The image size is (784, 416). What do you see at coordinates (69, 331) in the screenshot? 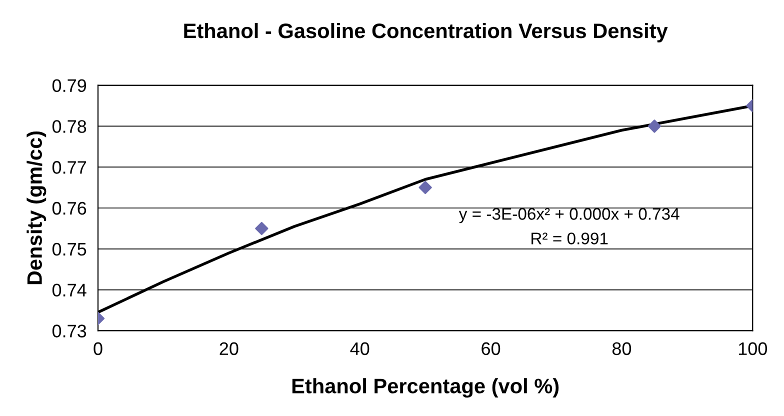
I see `y-tick-label: 0.73` at bounding box center [69, 331].